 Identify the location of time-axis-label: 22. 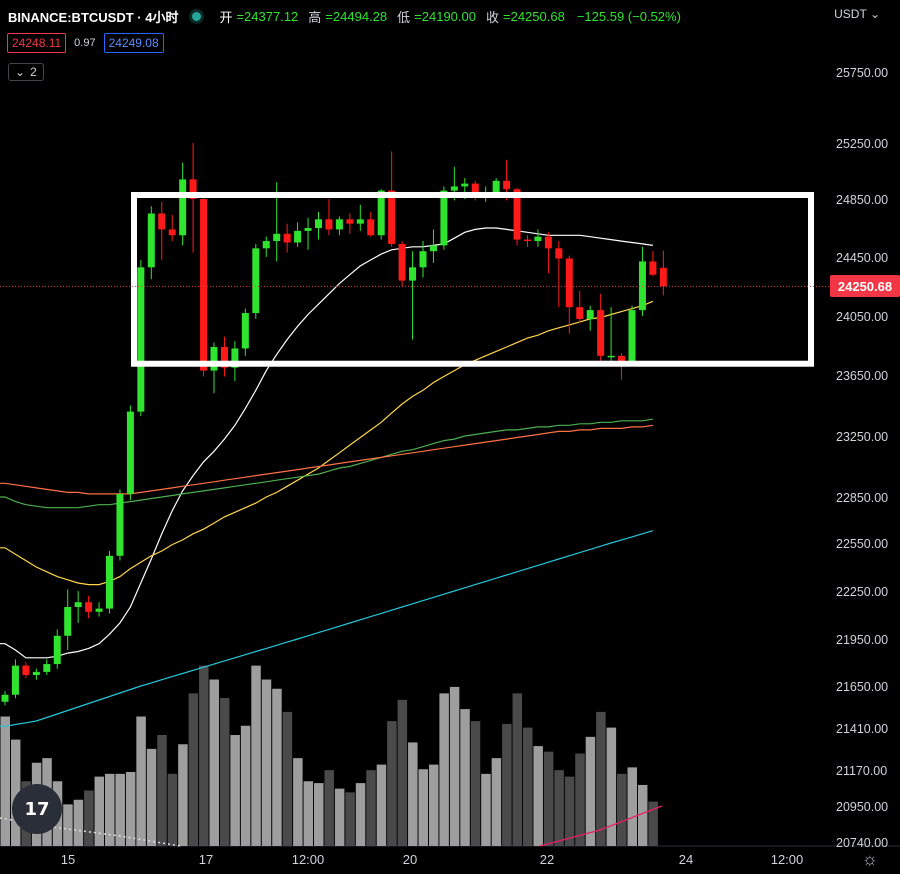
(547, 859).